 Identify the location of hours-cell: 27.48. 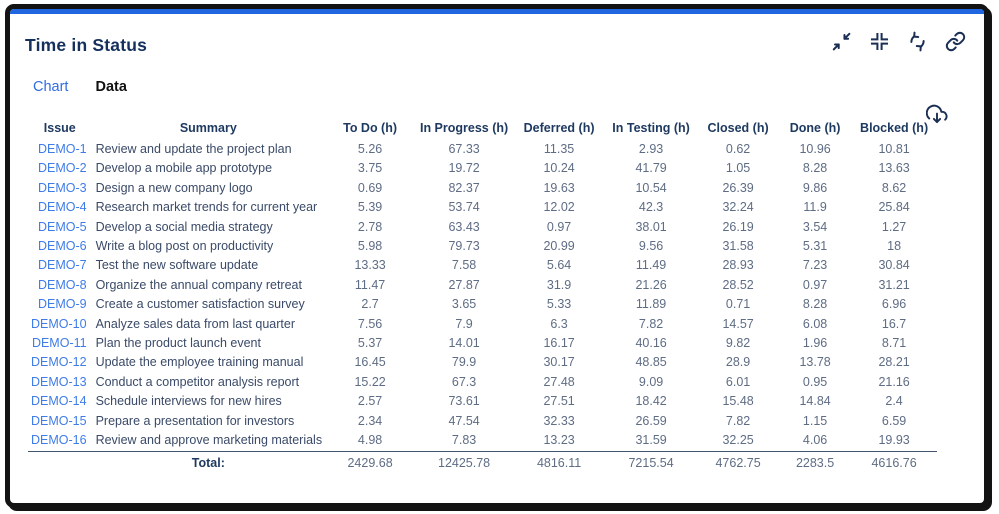
(559, 381).